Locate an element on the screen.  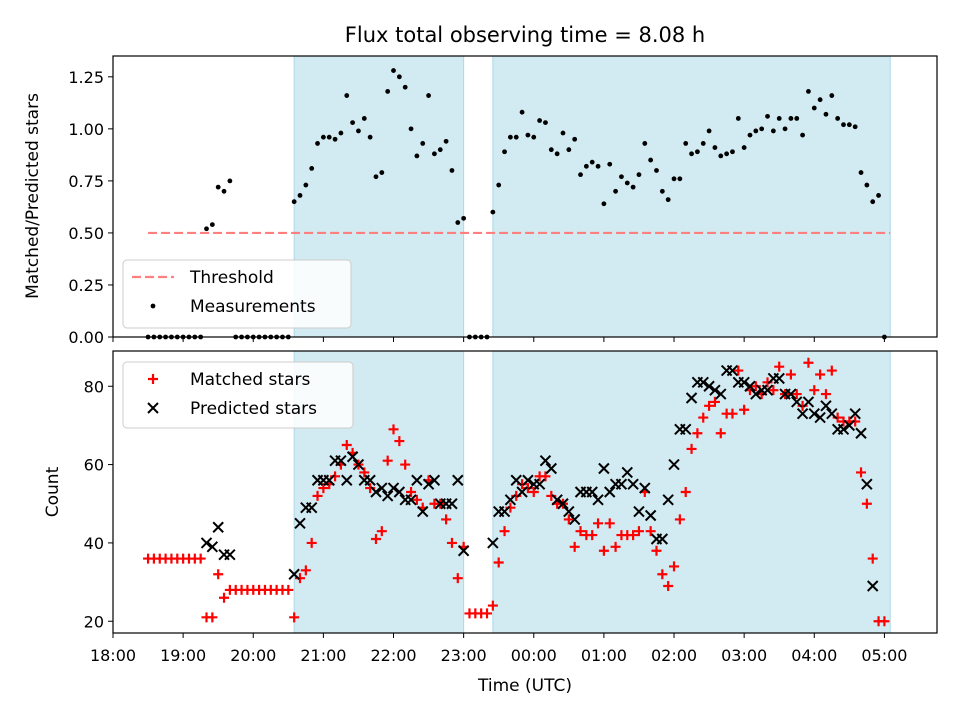
x-tick-label: 21:00 is located at coordinates (323, 655).